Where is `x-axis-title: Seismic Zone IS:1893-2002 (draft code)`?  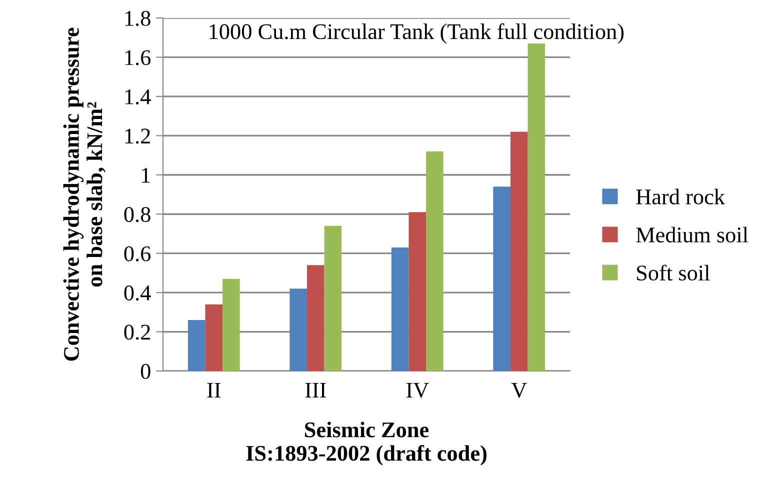
x-axis-title: Seismic Zone IS:1893-2002 (draft code) is located at coordinates (366, 444).